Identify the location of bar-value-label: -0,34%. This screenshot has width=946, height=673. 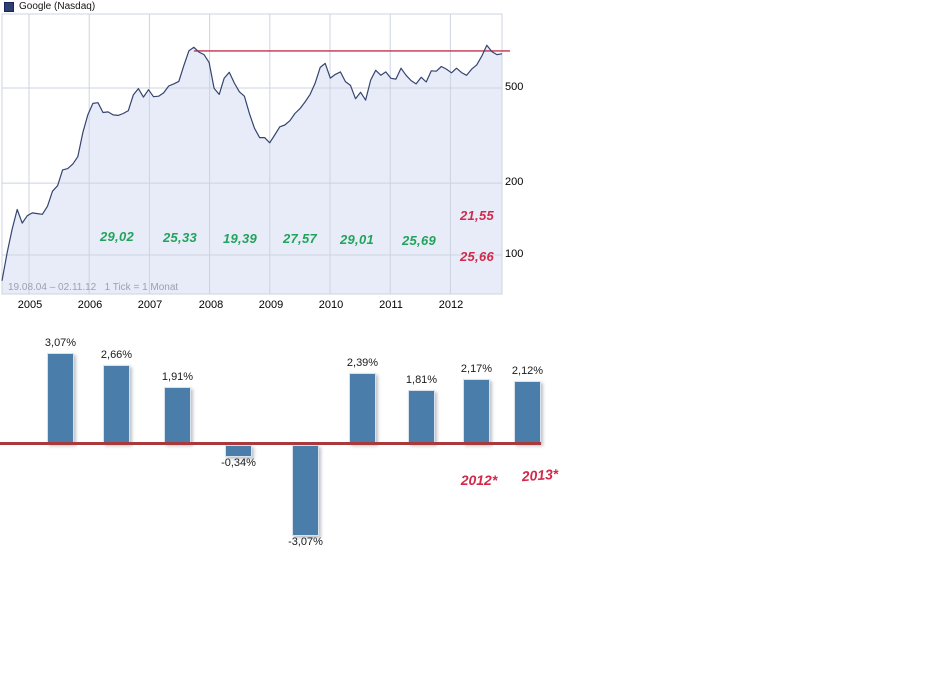
(238, 463).